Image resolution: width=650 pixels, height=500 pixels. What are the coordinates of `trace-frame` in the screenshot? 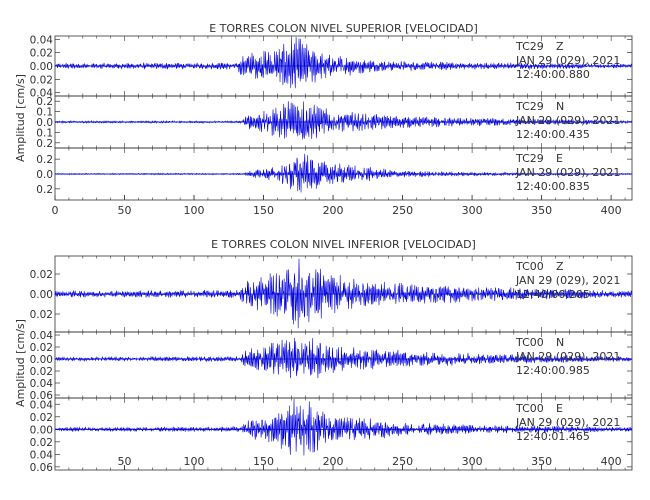 It's located at (343, 434).